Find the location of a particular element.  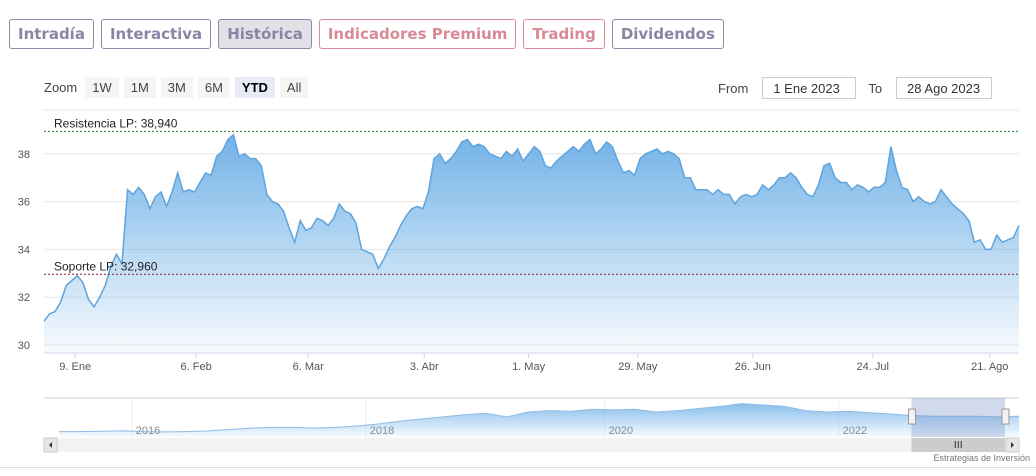

divider is located at coordinates (518, 467).